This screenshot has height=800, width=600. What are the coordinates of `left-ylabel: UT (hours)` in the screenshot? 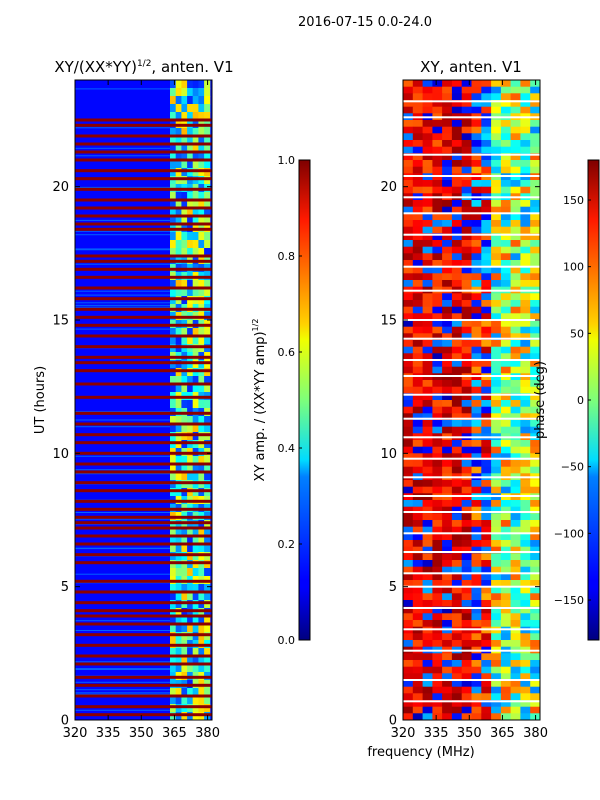 It's located at (40, 400).